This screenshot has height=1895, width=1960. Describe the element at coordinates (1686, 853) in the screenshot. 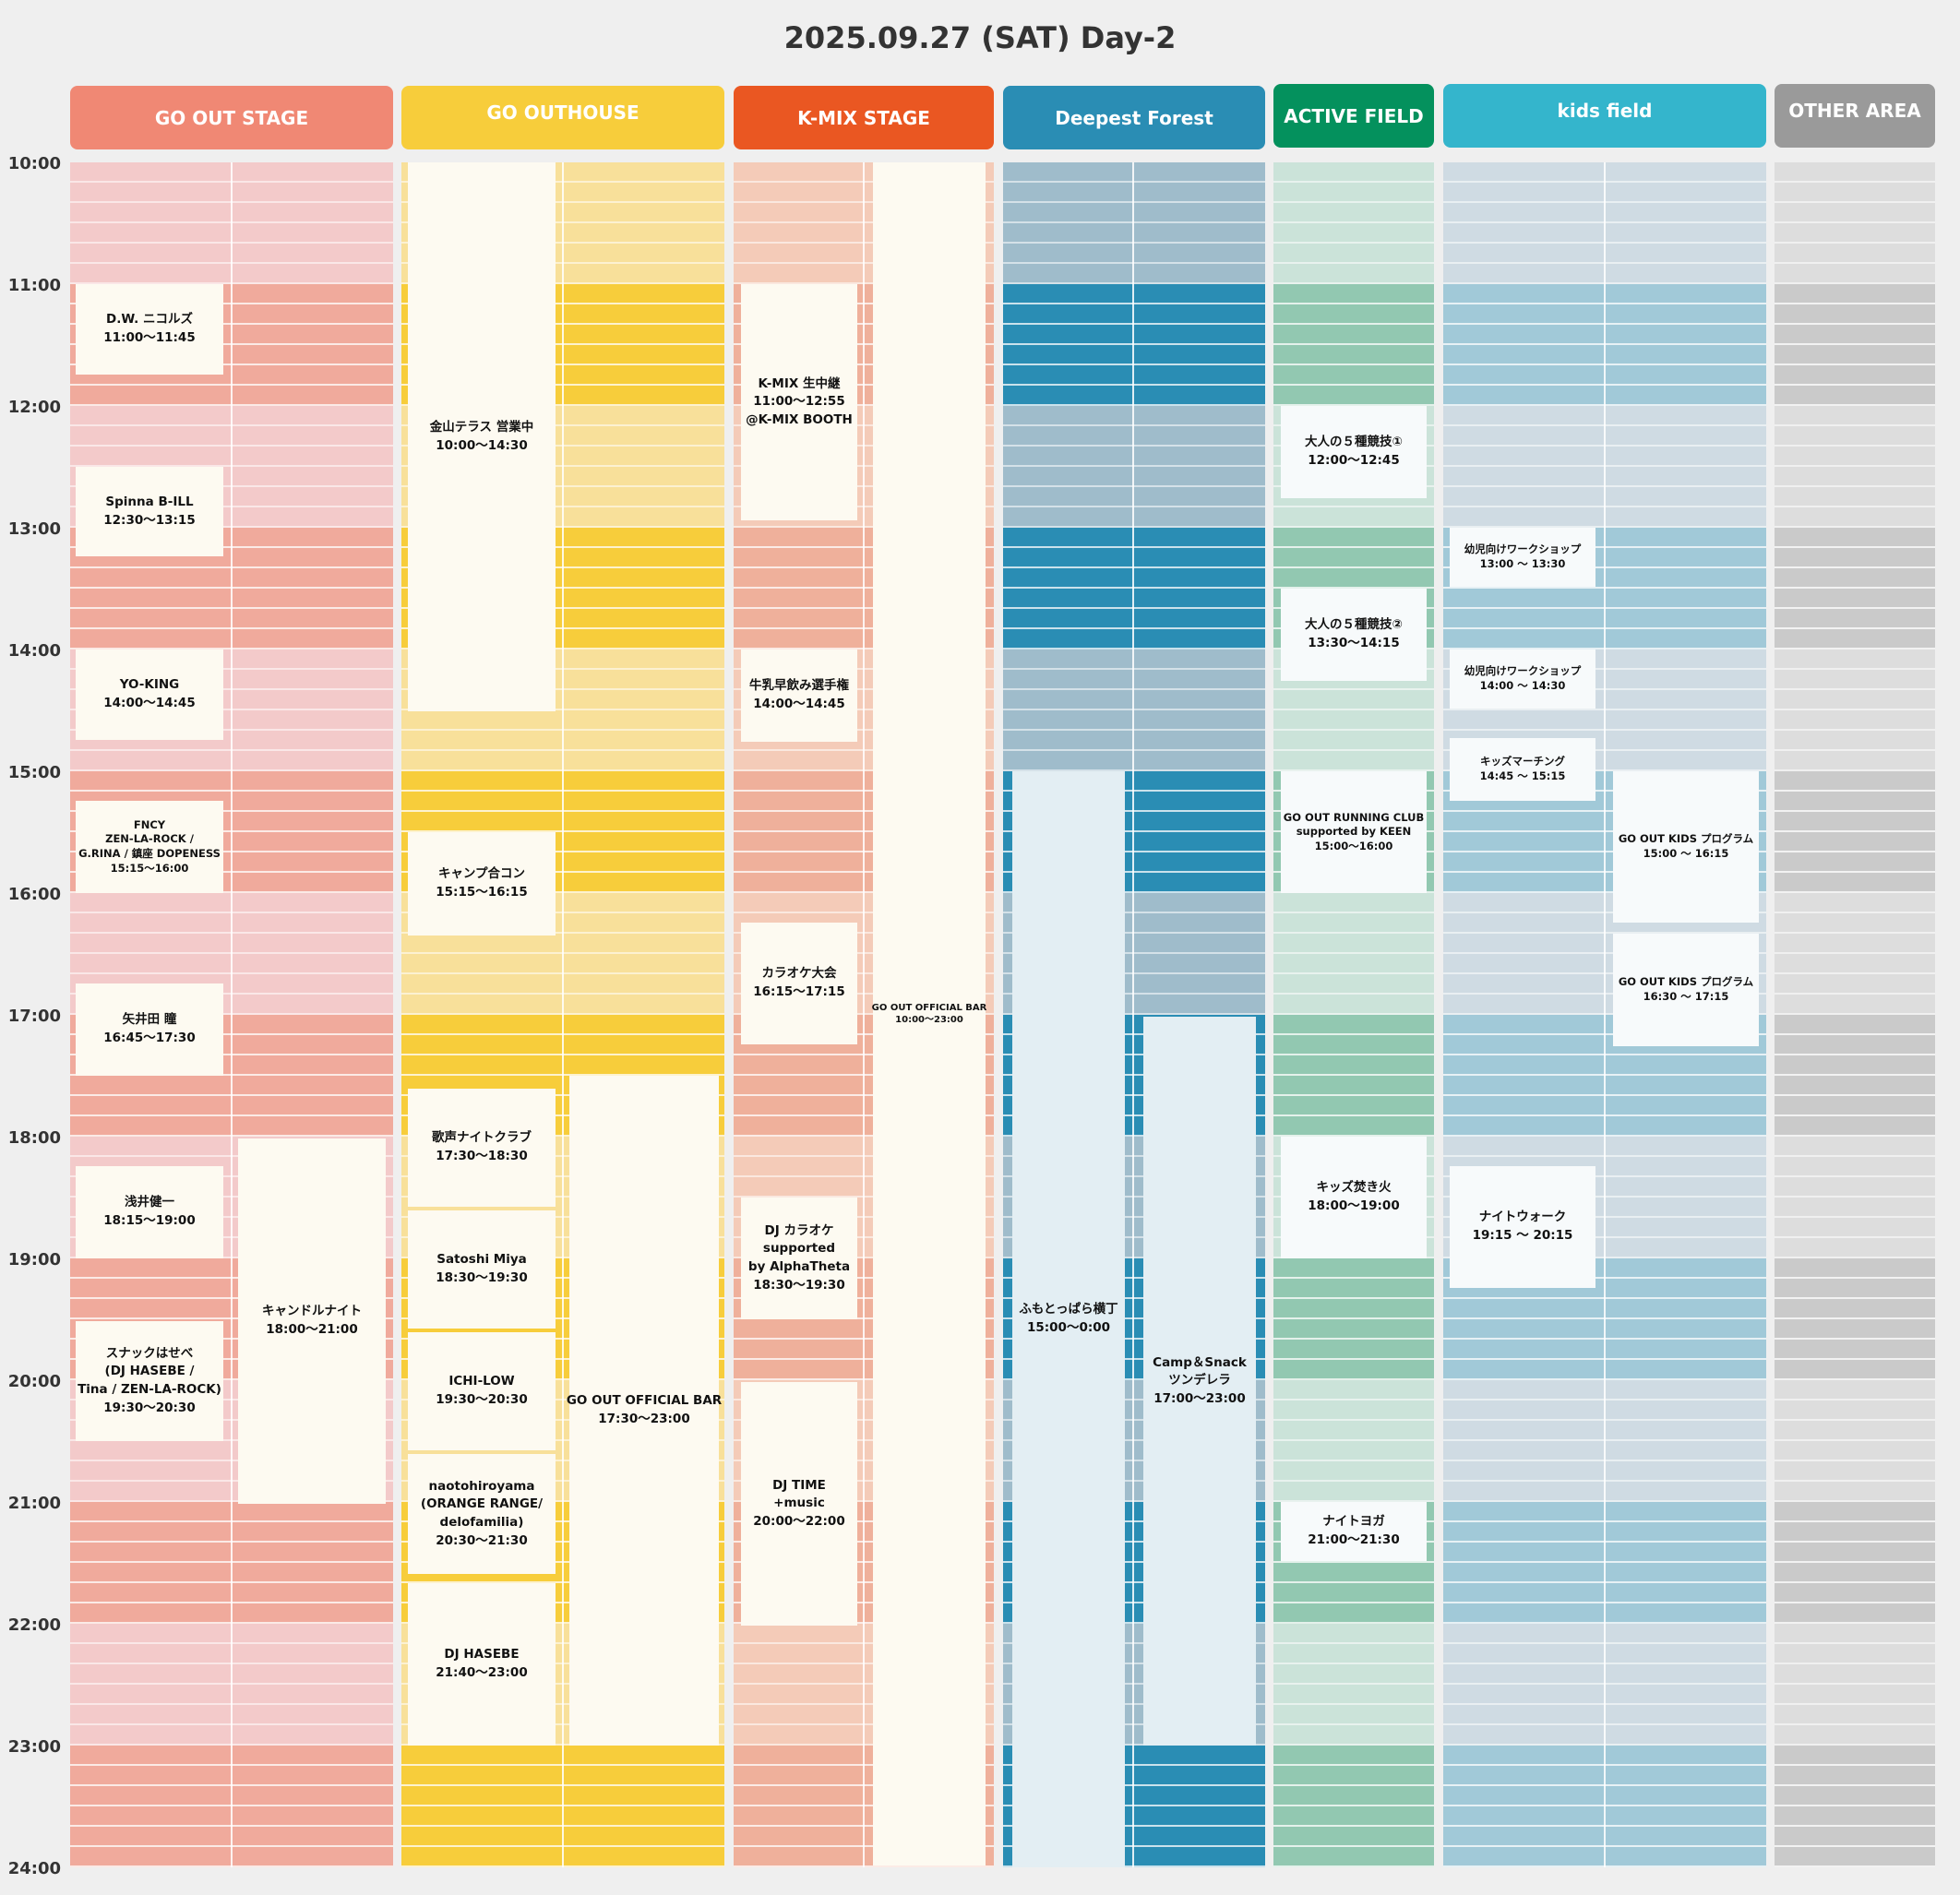

I see `event-time: 15:00 〜 16:15` at that location.